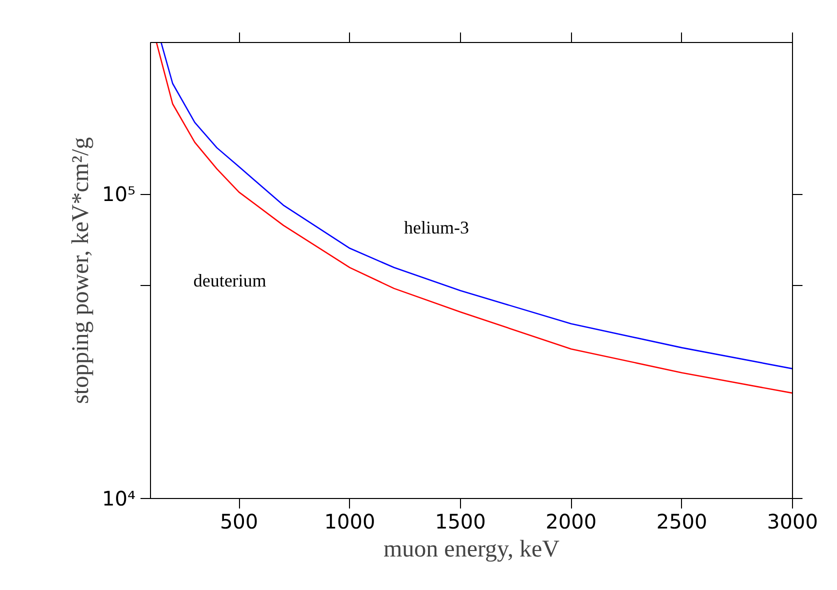 The width and height of the screenshot is (837, 590). What do you see at coordinates (682, 522) in the screenshot?
I see `x-tick-label: 2500` at bounding box center [682, 522].